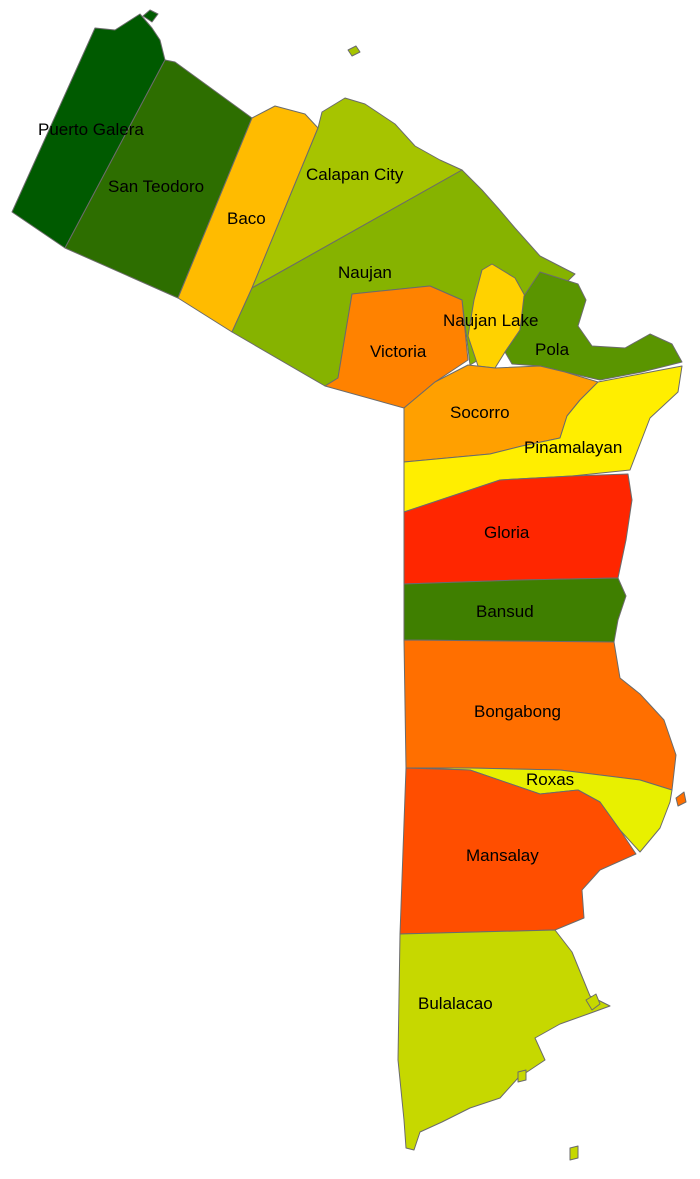  Describe the element at coordinates (150, 16) in the screenshot. I see `island-north` at that location.